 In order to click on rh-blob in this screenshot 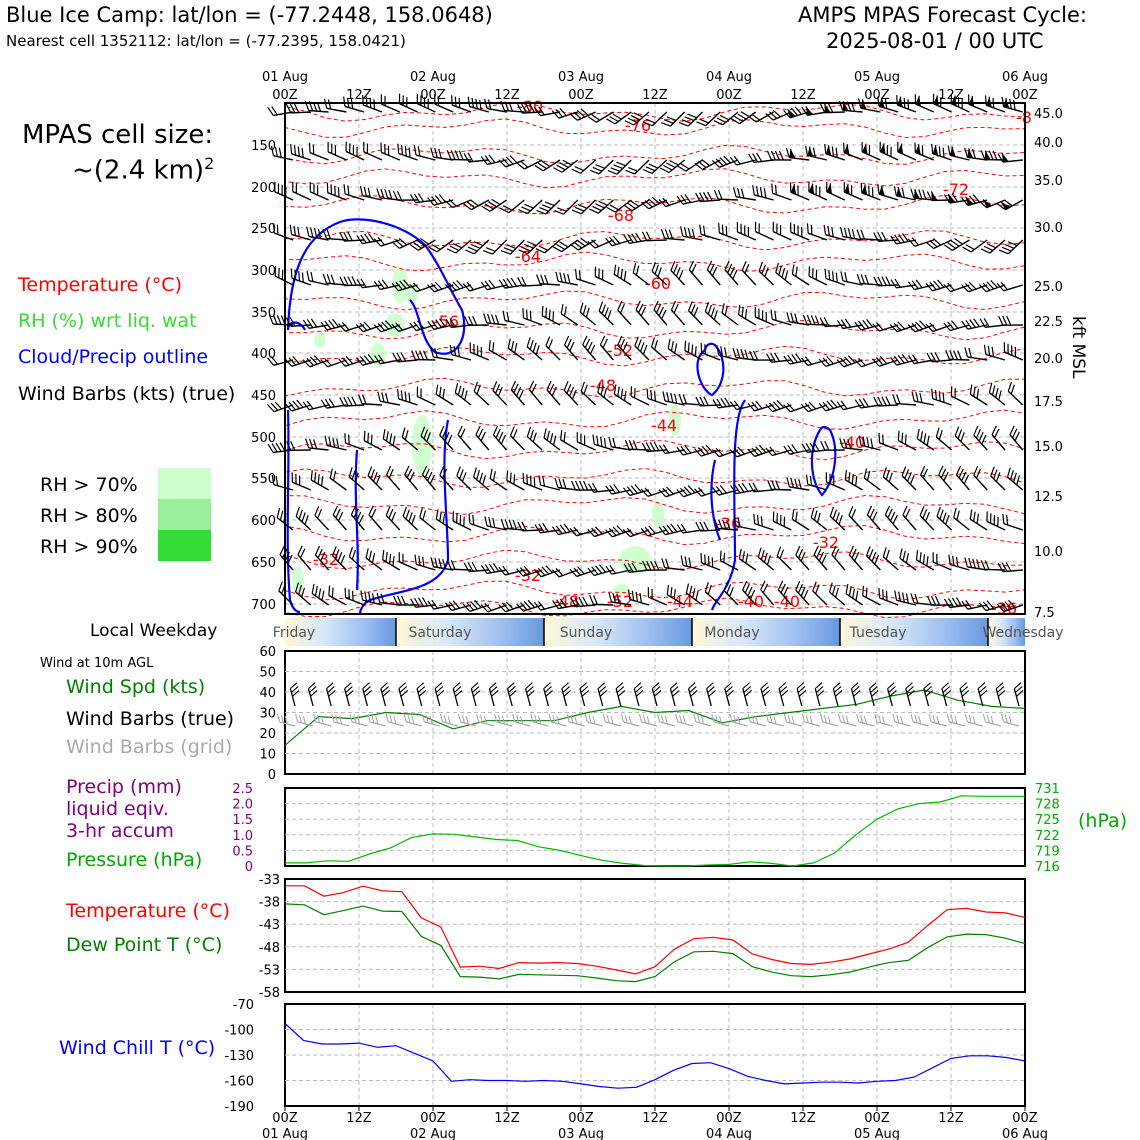, I will do `click(635, 560)`.